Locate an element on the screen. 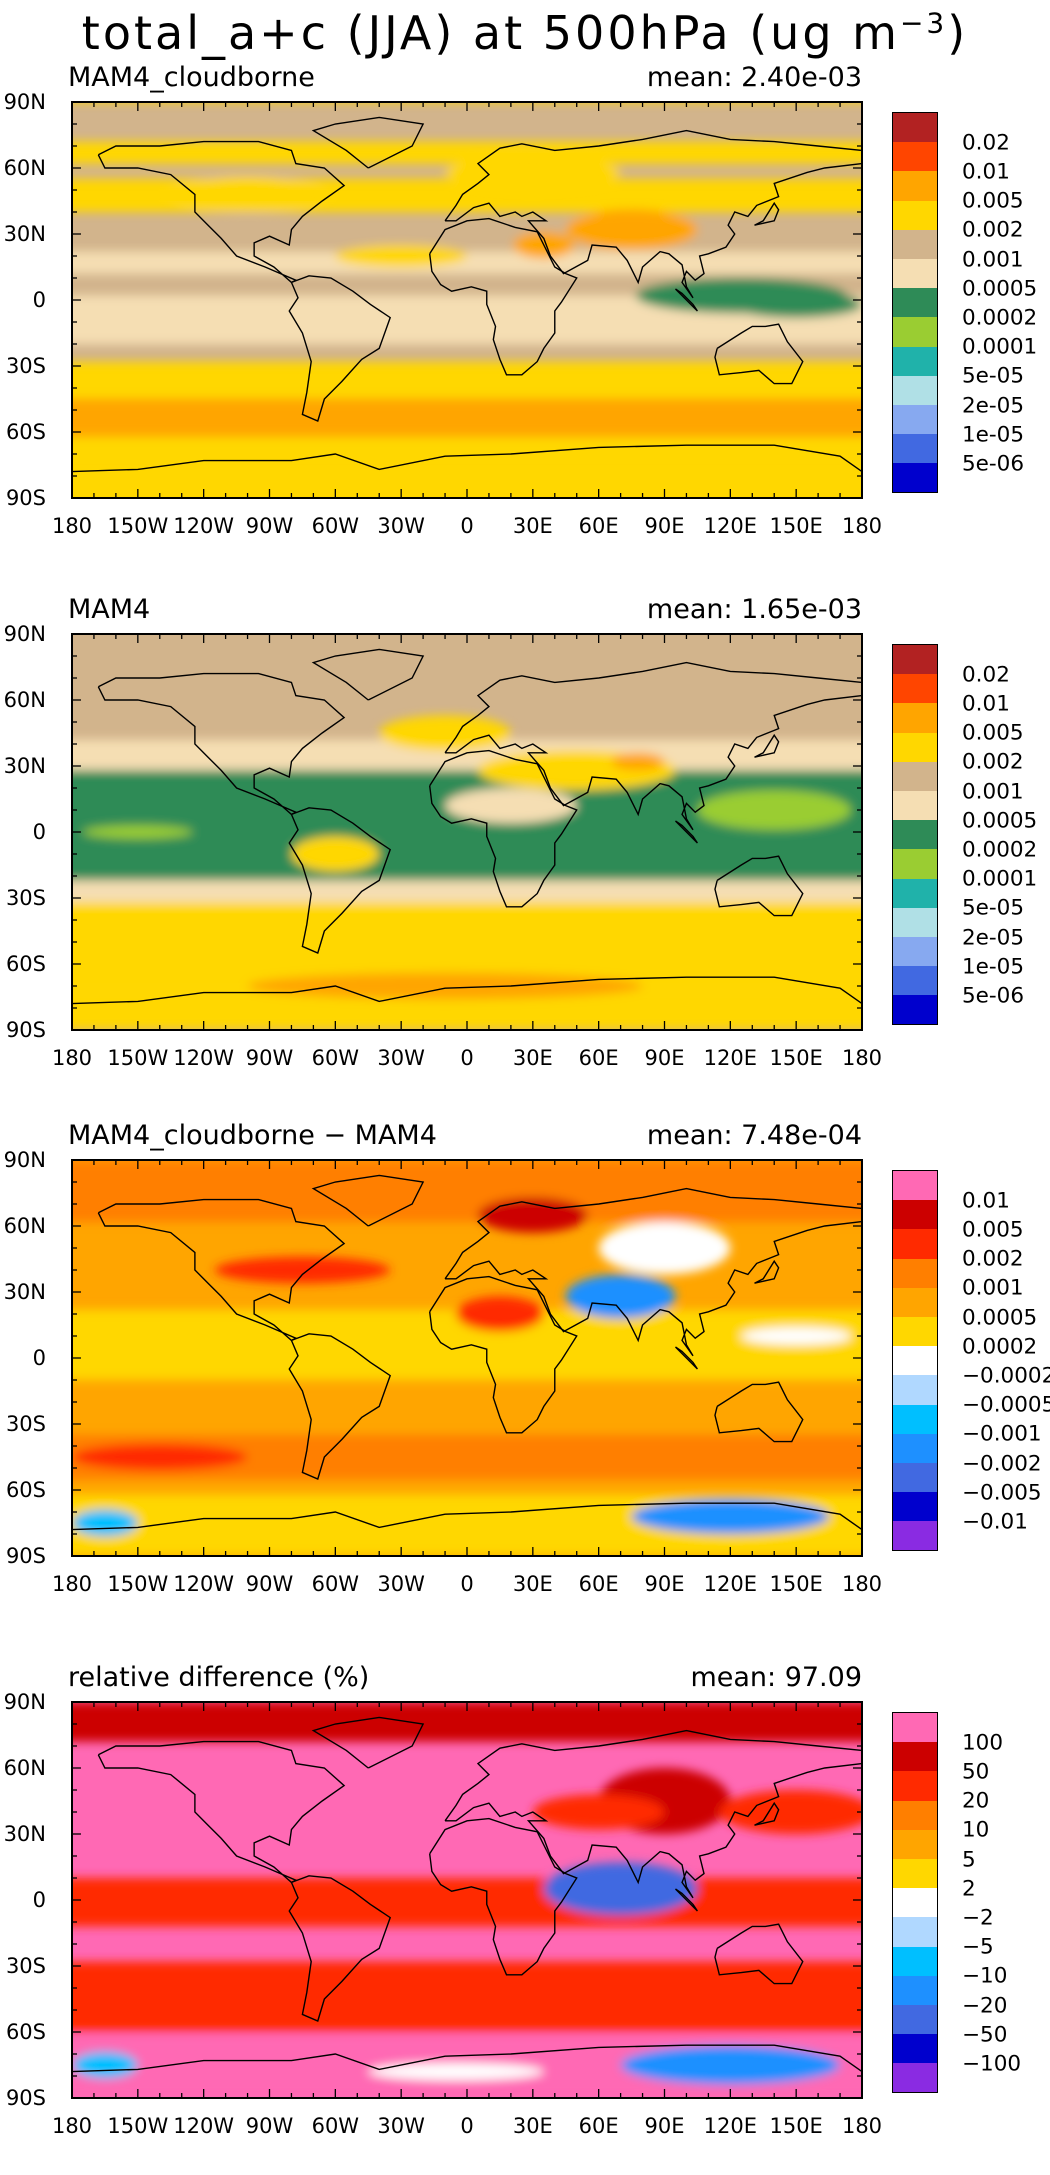 Image resolution: width=1050 pixels, height=2175 pixels. colorbar-label: 50 is located at coordinates (976, 1772).